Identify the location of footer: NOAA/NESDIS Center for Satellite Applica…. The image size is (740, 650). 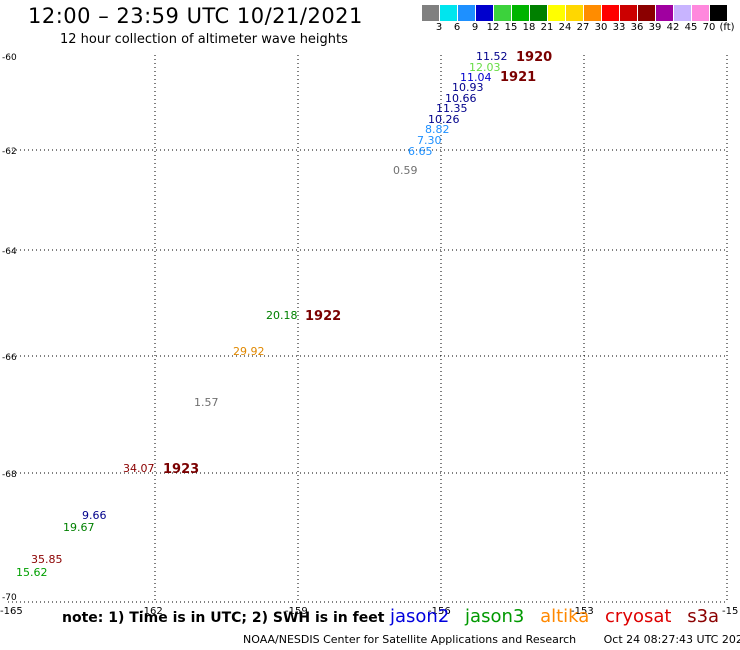
(491, 639).